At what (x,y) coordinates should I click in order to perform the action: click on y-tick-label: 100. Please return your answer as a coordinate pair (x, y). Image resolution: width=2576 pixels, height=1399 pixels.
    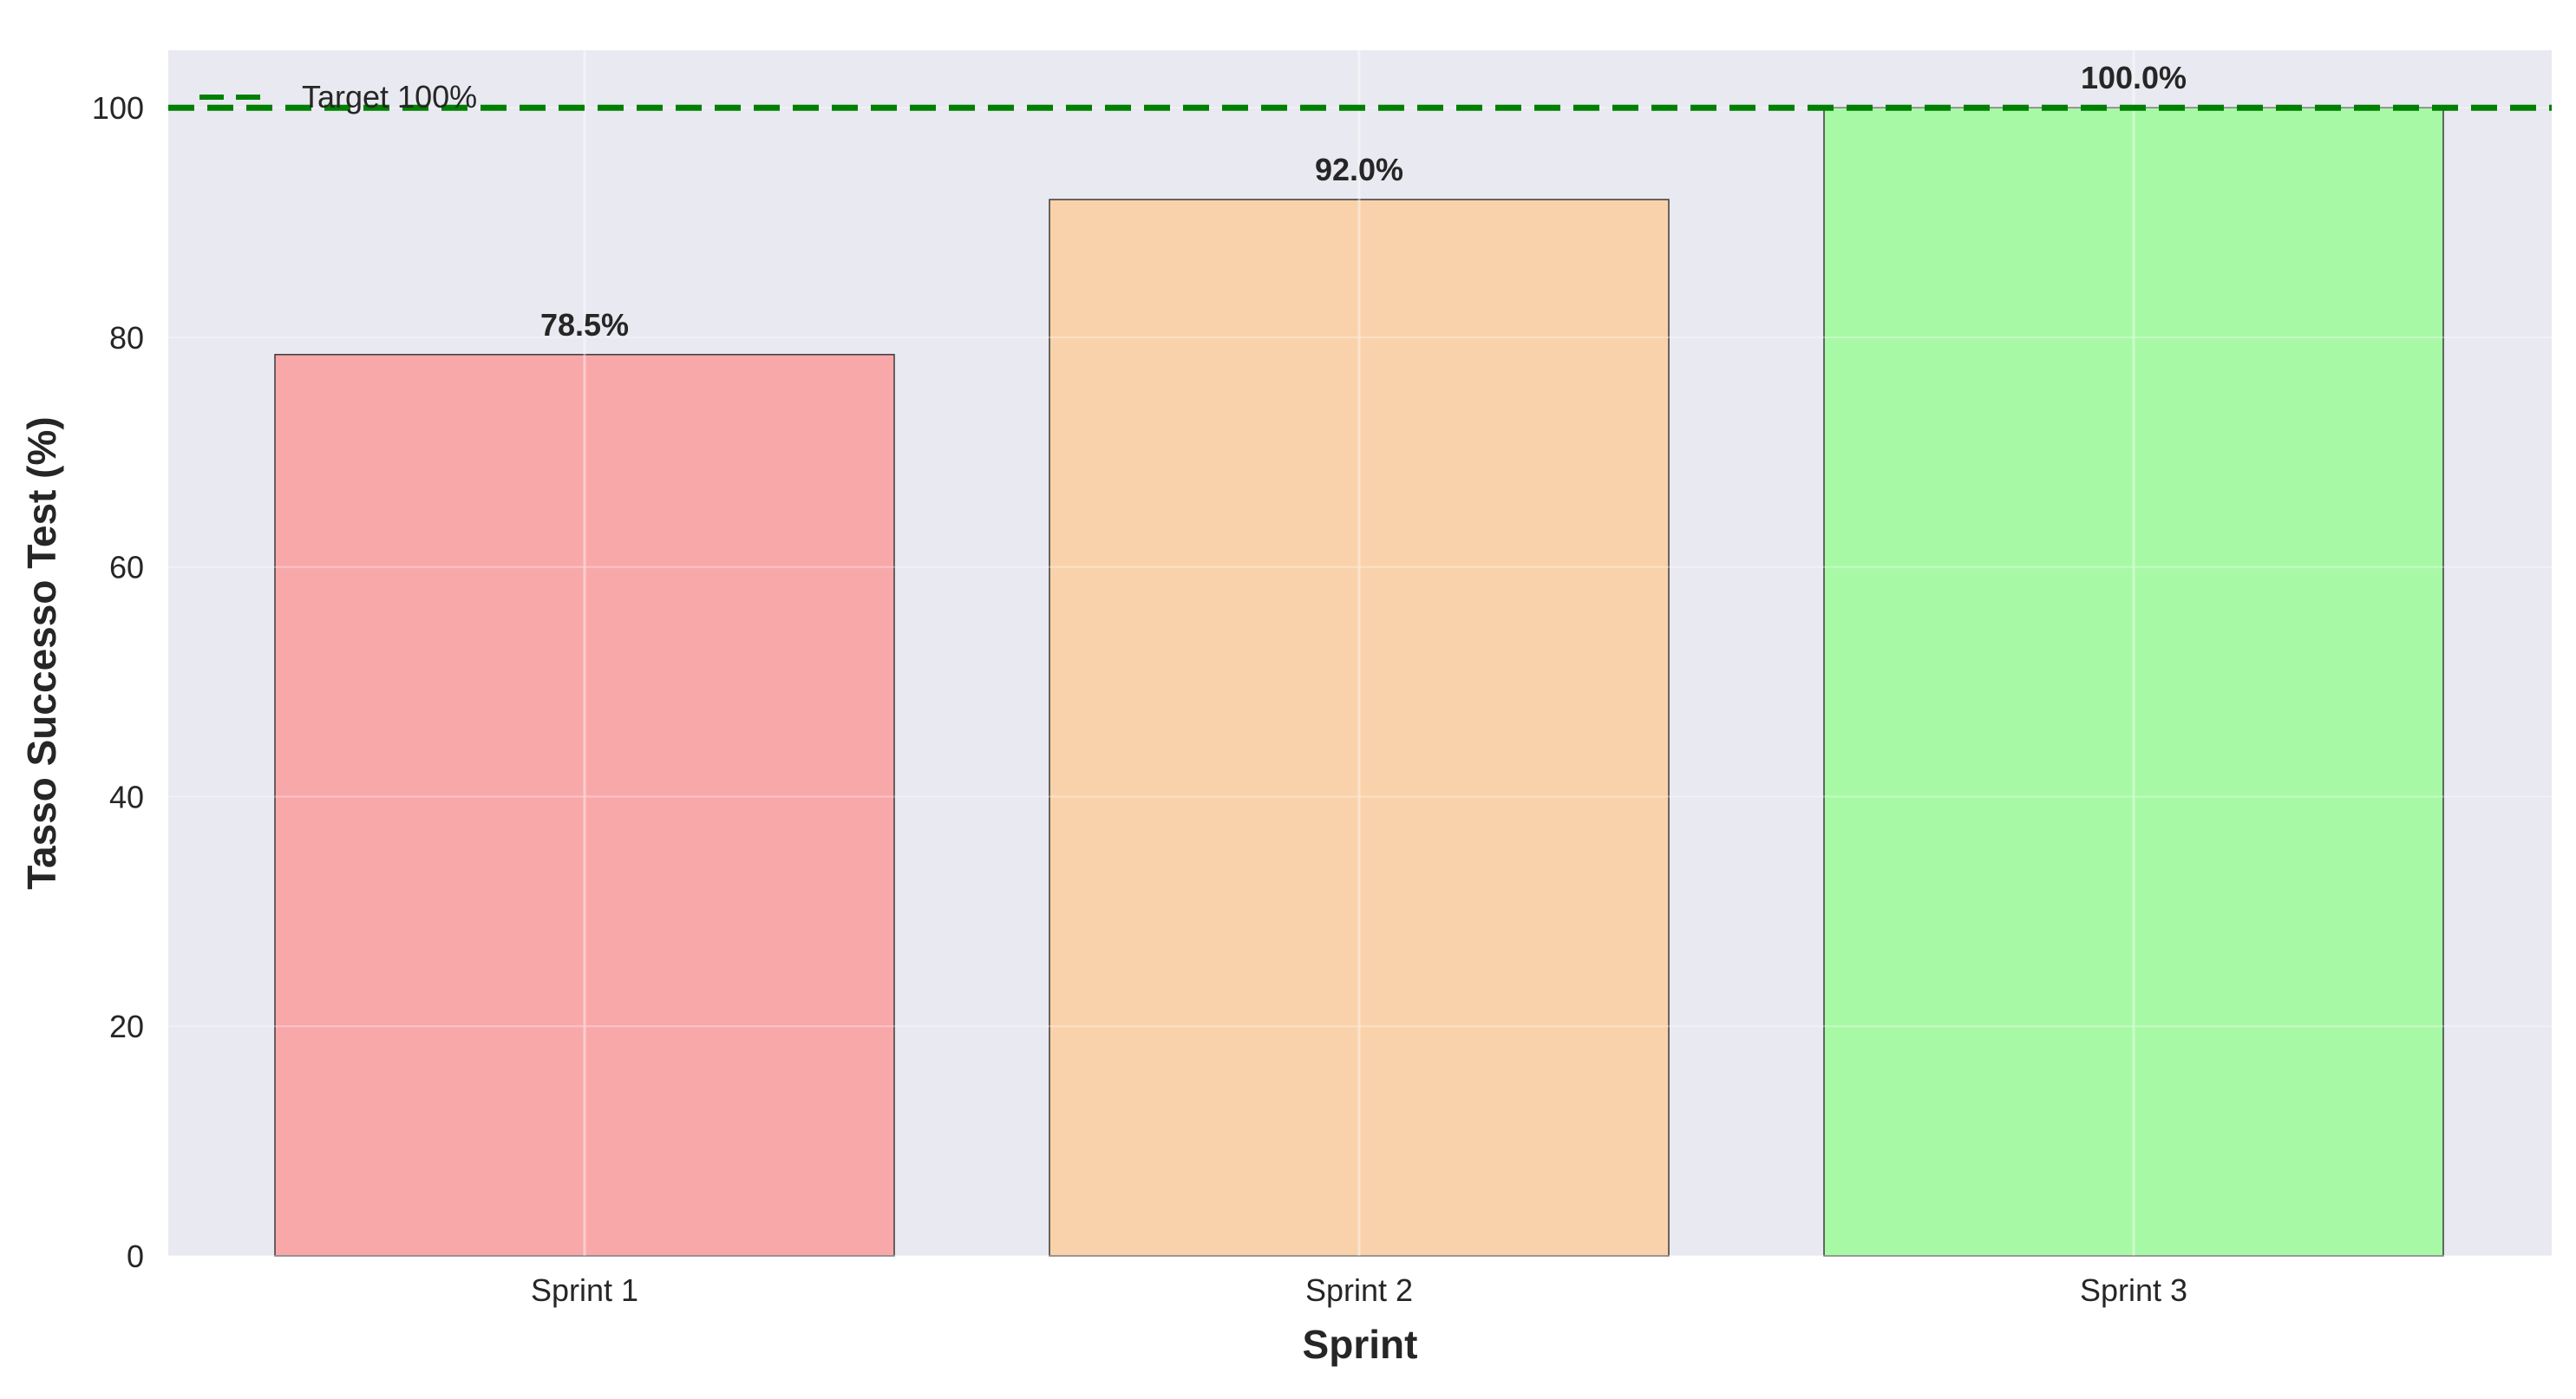
    Looking at the image, I should click on (118, 108).